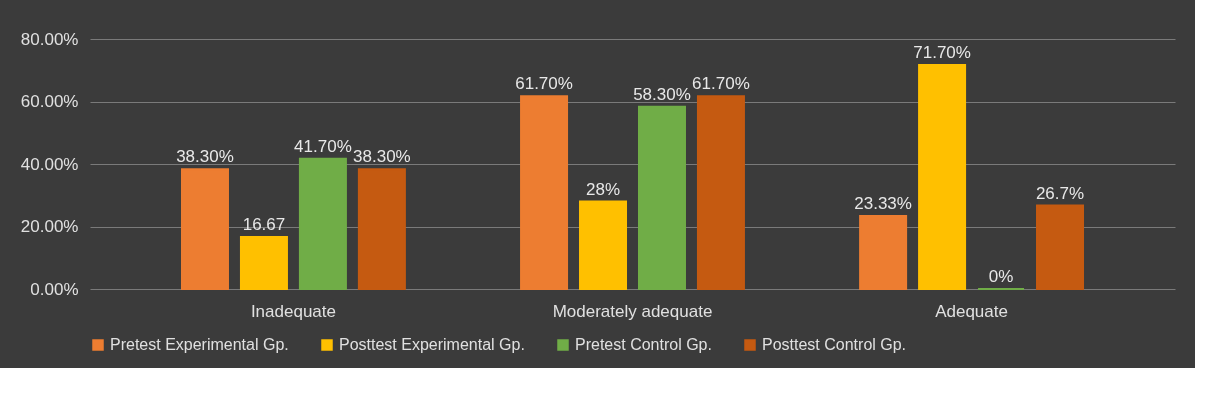 This screenshot has width=1207, height=408. What do you see at coordinates (199, 344) in the screenshot?
I see `legend-label: Pretest Experimental Gp.` at bounding box center [199, 344].